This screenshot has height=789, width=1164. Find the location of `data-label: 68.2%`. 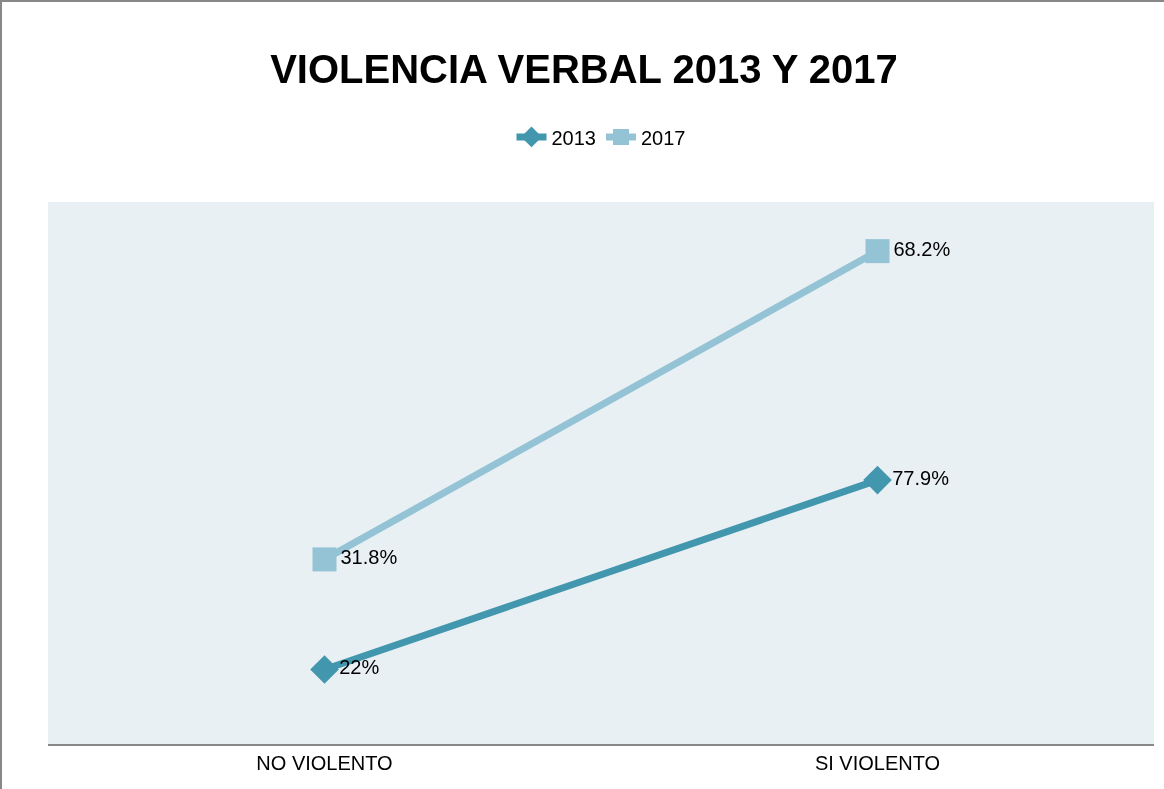

data-label: 68.2% is located at coordinates (922, 249).